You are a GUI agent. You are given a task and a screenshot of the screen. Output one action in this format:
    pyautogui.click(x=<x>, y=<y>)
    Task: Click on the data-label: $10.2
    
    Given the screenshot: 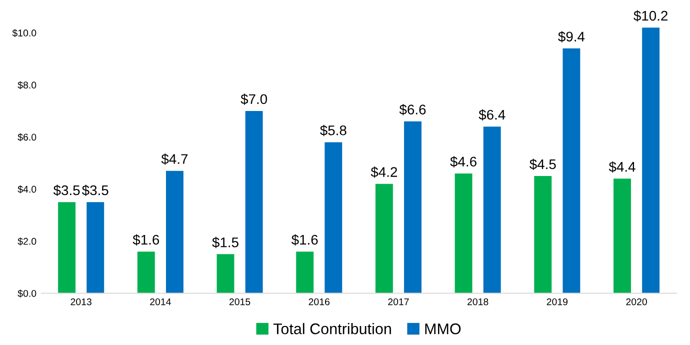 What is the action you would take?
    pyautogui.click(x=651, y=16)
    